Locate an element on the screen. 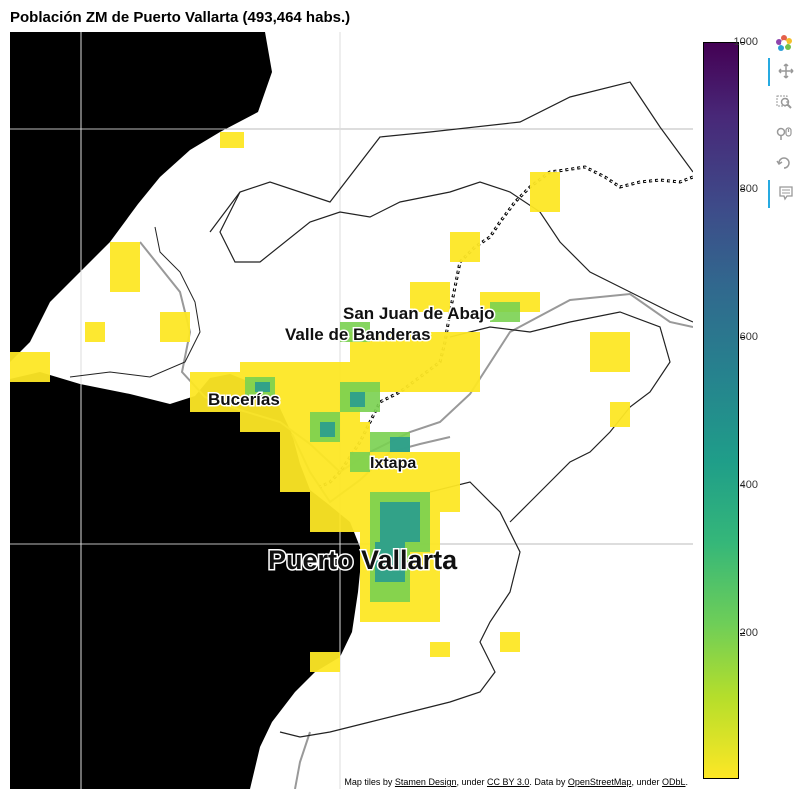 Image resolution: width=800 pixels, height=800 pixels. colorbar is located at coordinates (721, 410).